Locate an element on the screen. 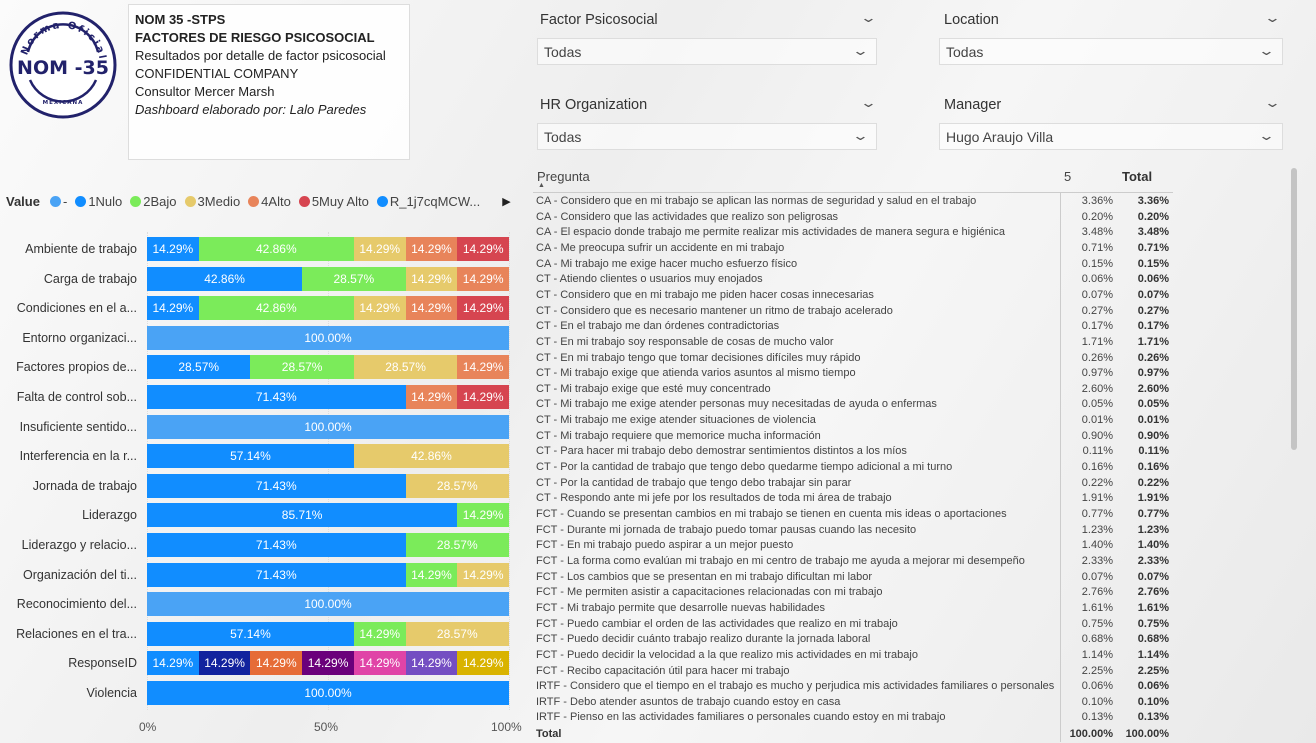  column-header-pregunta: Pregunta is located at coordinates (563, 176).